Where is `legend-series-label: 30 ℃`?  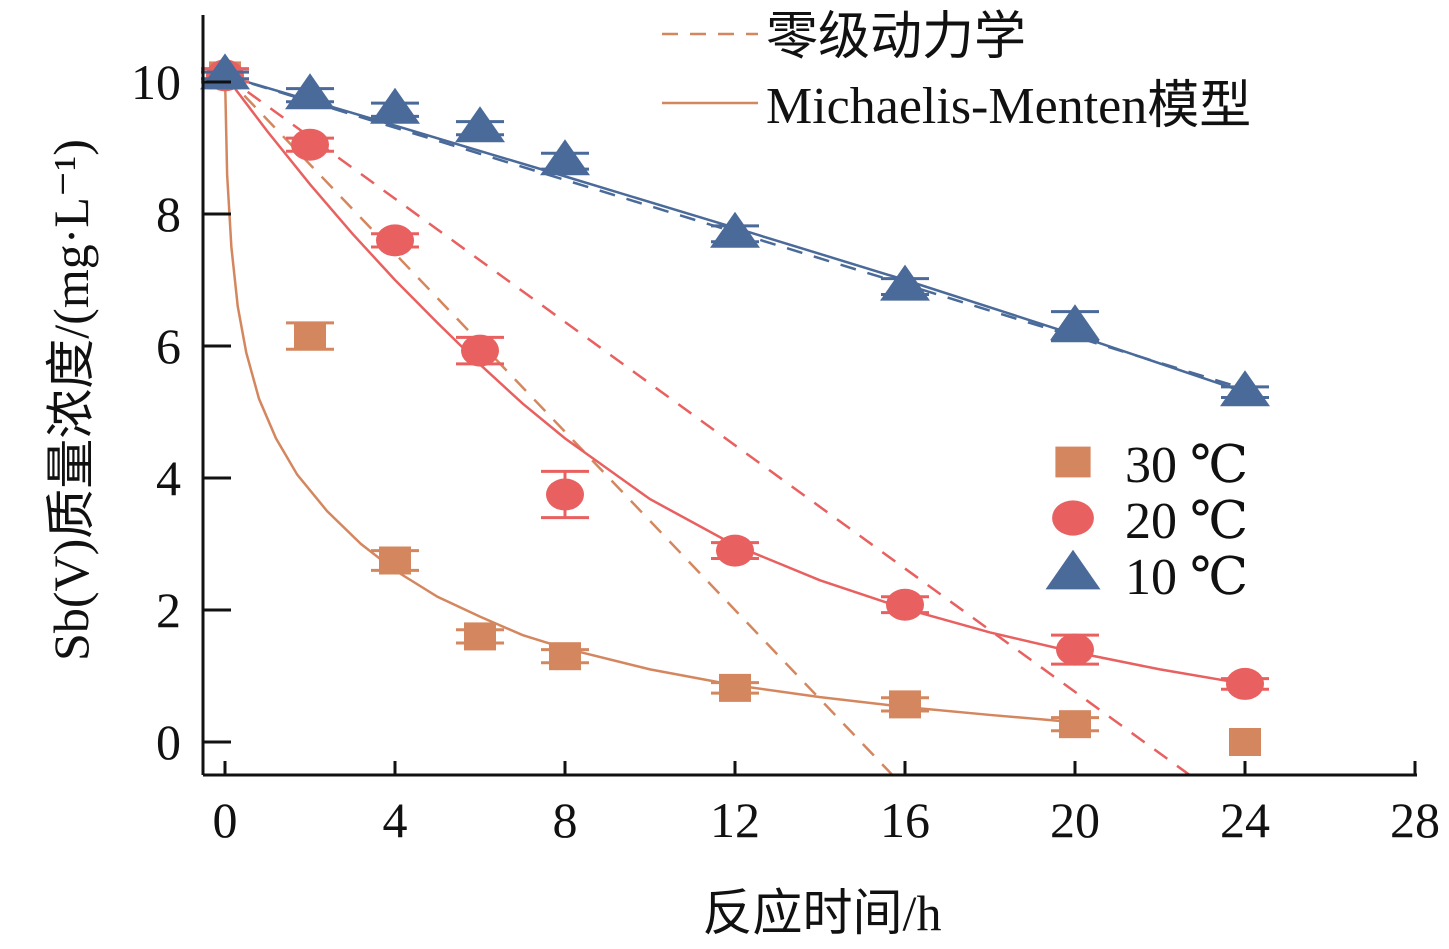
legend-series-label: 30 ℃ is located at coordinates (1186, 465).